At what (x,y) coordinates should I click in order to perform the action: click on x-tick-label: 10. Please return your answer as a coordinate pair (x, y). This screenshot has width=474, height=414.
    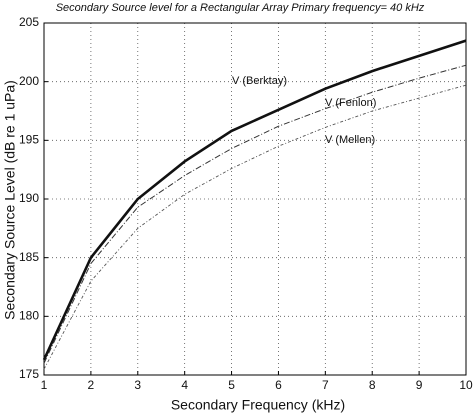
    Looking at the image, I should click on (466, 385).